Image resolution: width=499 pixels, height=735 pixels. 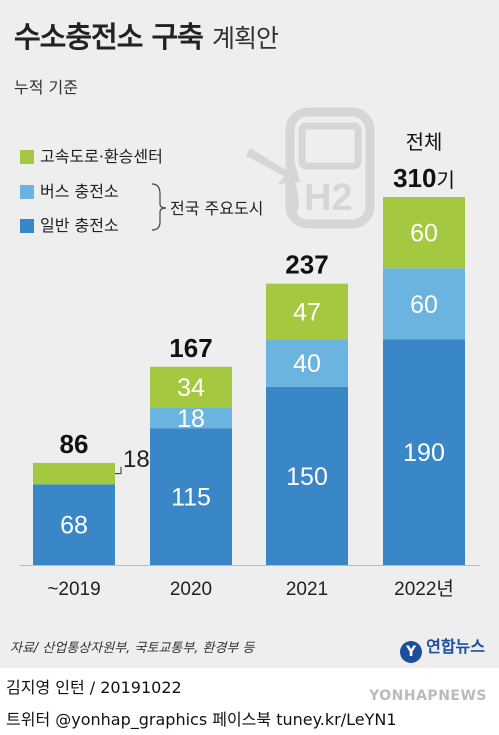 What do you see at coordinates (328, 198) in the screenshot?
I see `hydrogen-label: H2` at bounding box center [328, 198].